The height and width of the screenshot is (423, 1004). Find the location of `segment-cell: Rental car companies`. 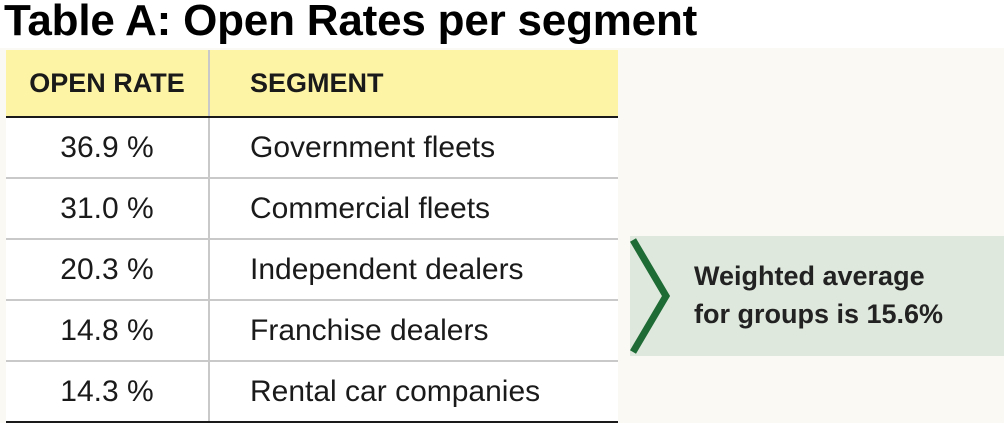

segment-cell: Rental car companies is located at coordinates (413, 392).